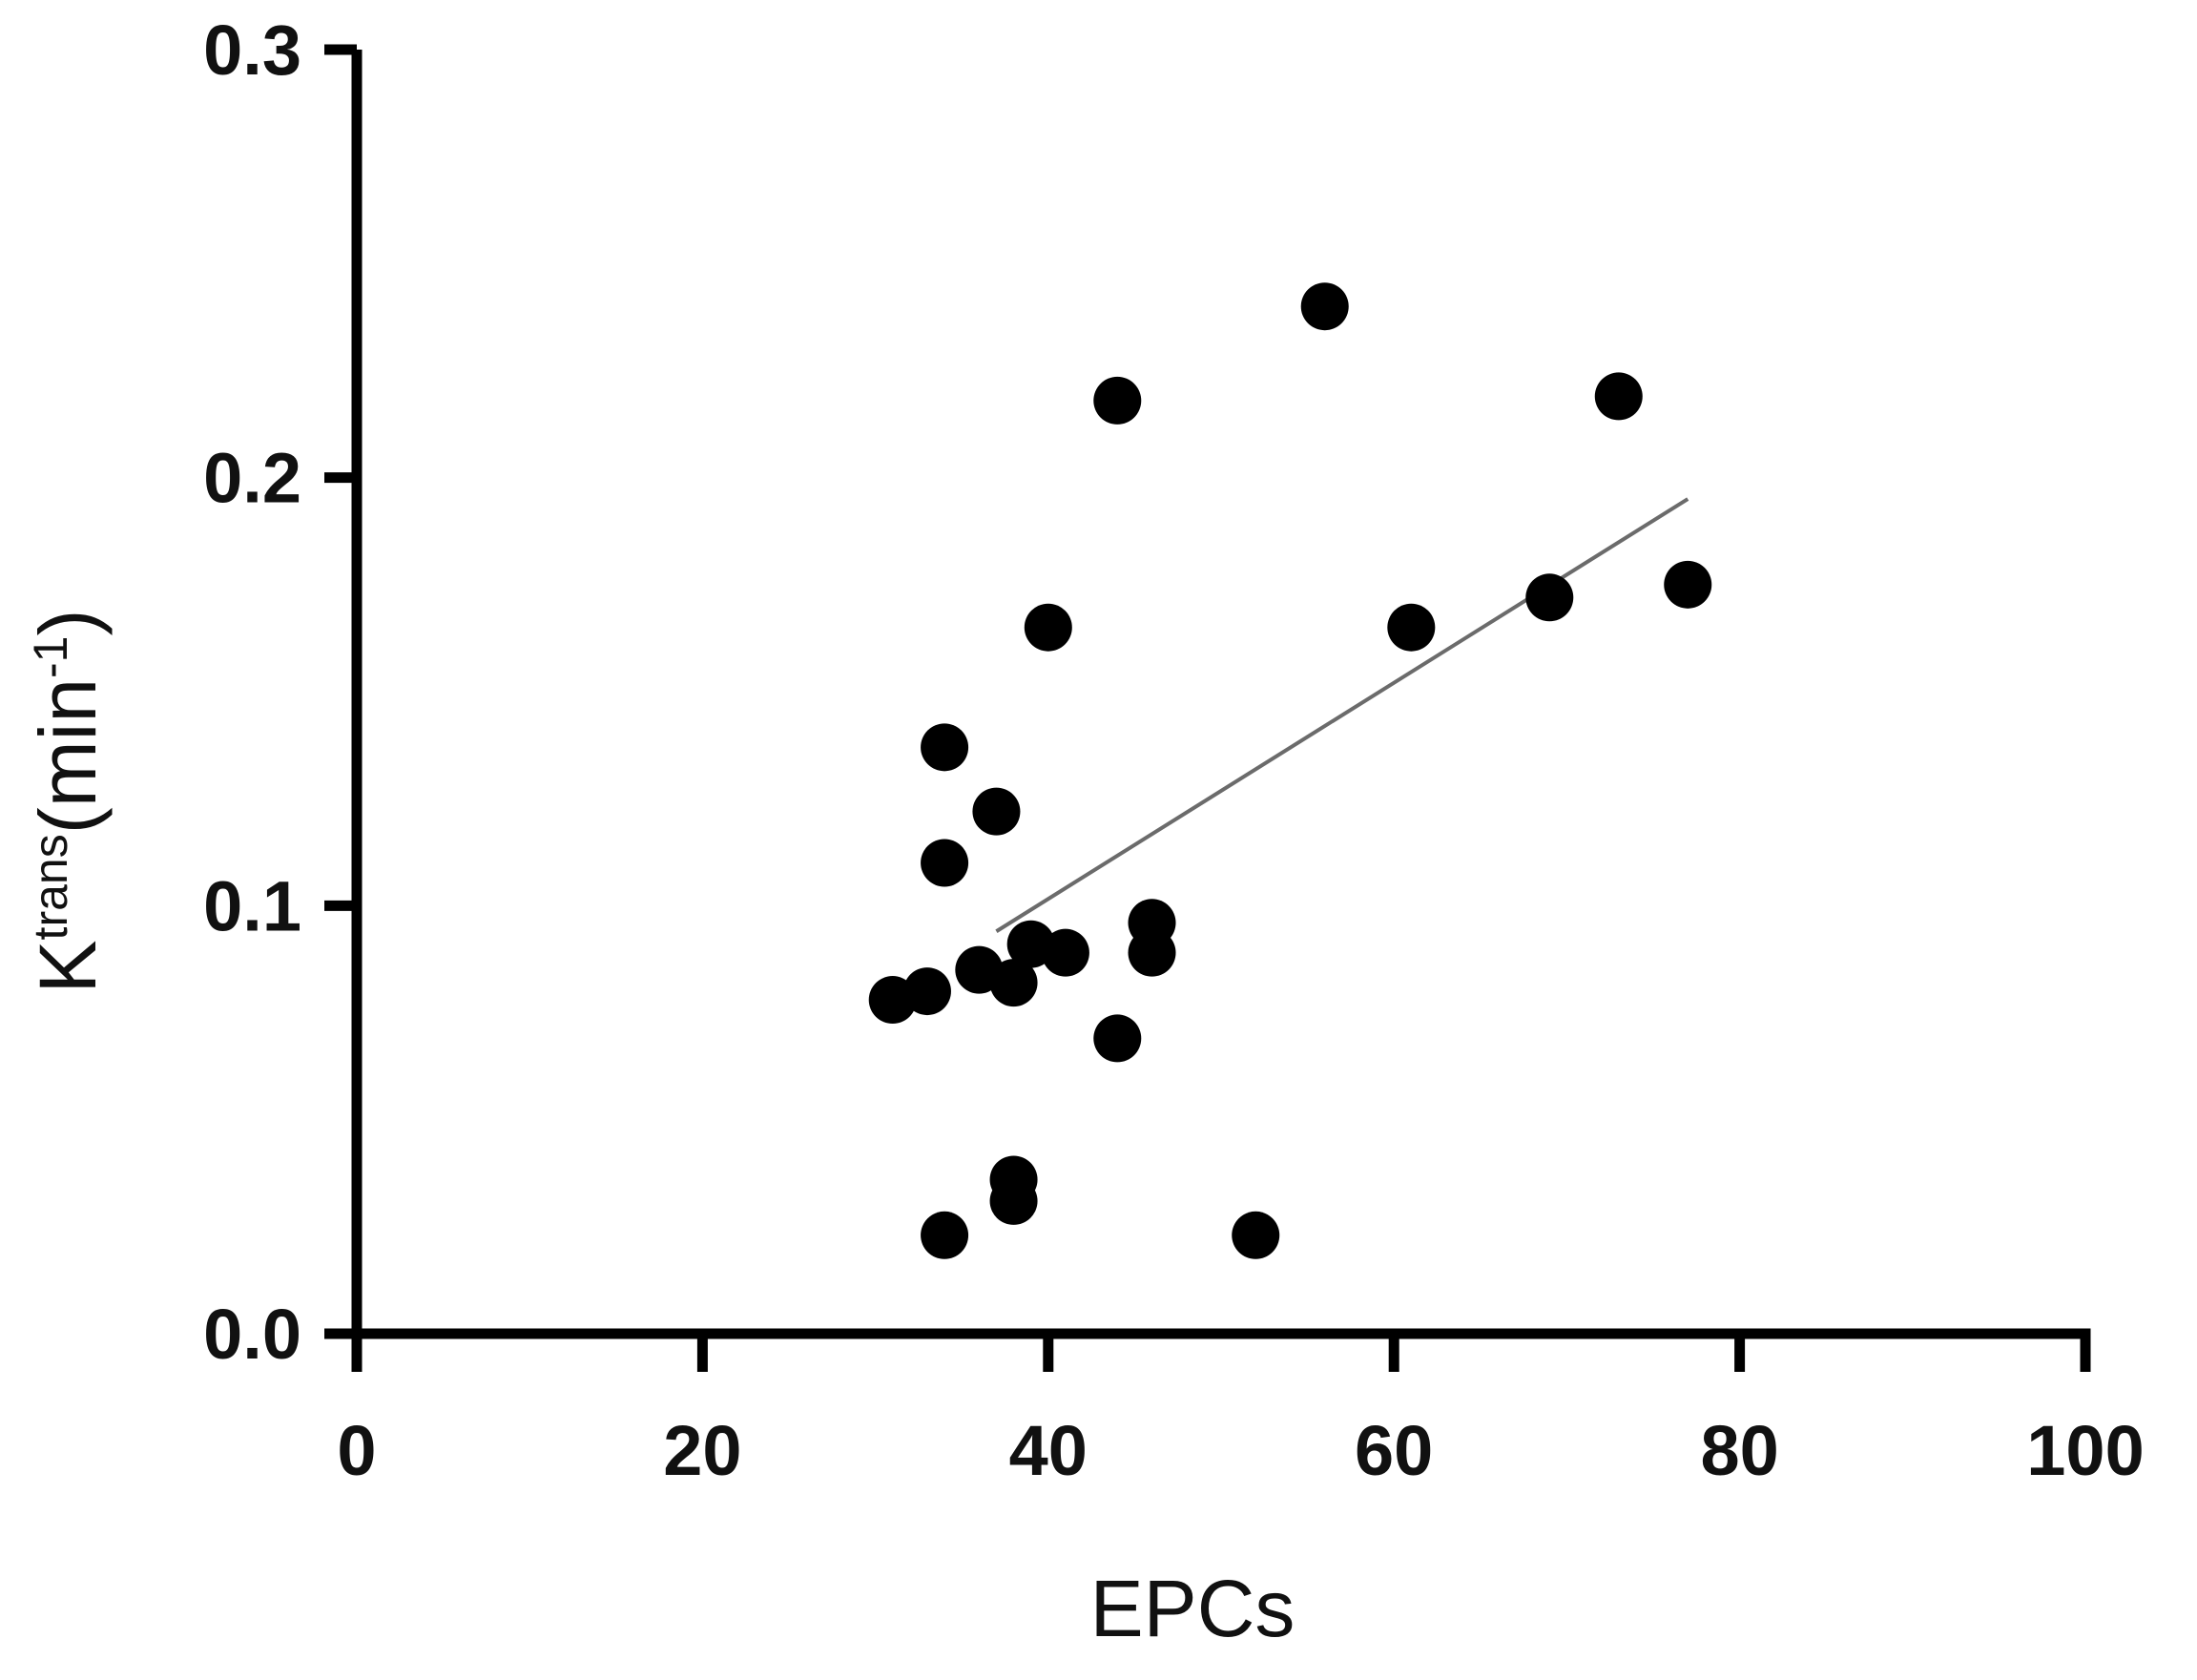 The image size is (2197, 1680). Describe the element at coordinates (702, 1450) in the screenshot. I see `x-tick-label: 20` at that location.